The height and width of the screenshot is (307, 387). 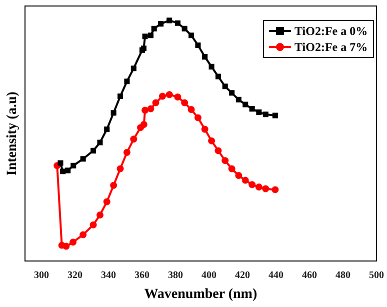 I want to click on x-tick-label: 460, so click(x=310, y=275).